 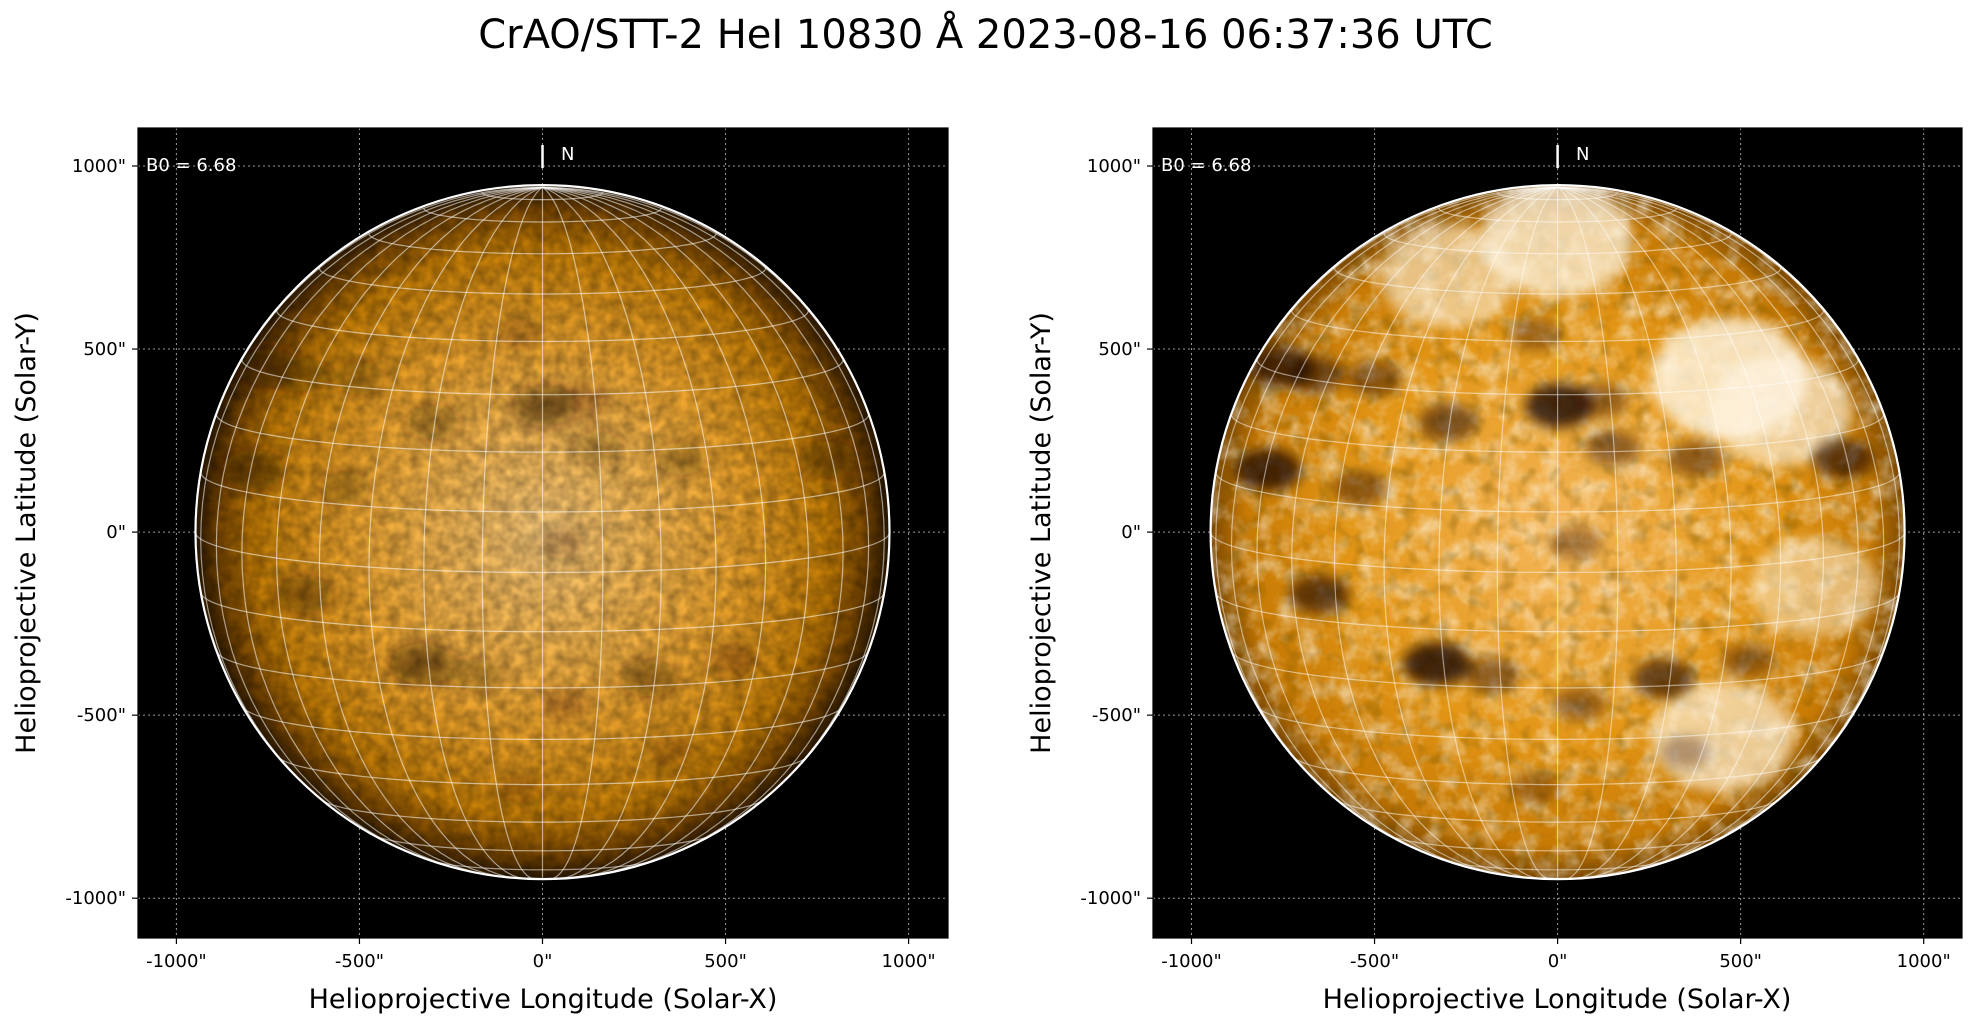 I want to click on y-axis-label: Helioprojective Latitude (Solar-Y), so click(x=1041, y=533).